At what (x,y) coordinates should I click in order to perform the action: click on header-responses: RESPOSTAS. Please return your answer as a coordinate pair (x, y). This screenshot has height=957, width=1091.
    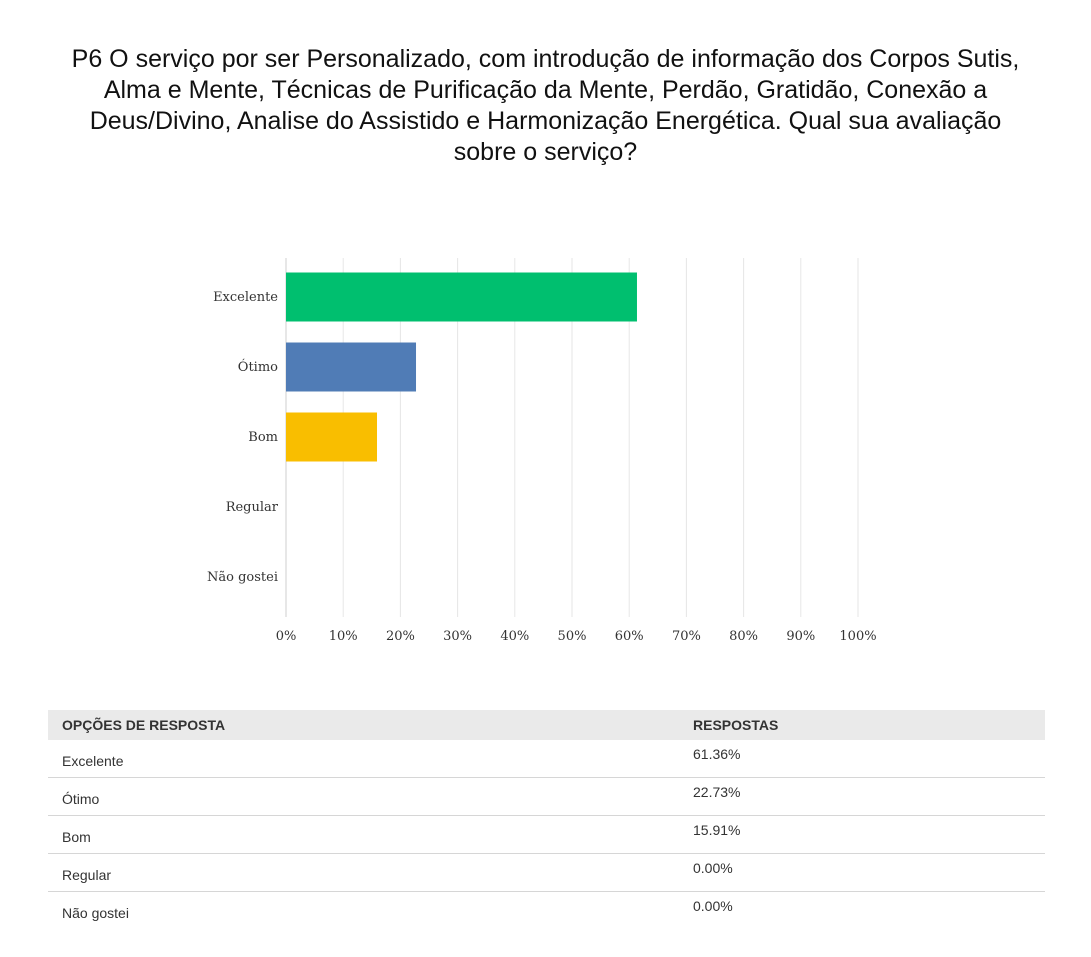
    Looking at the image, I should click on (862, 725).